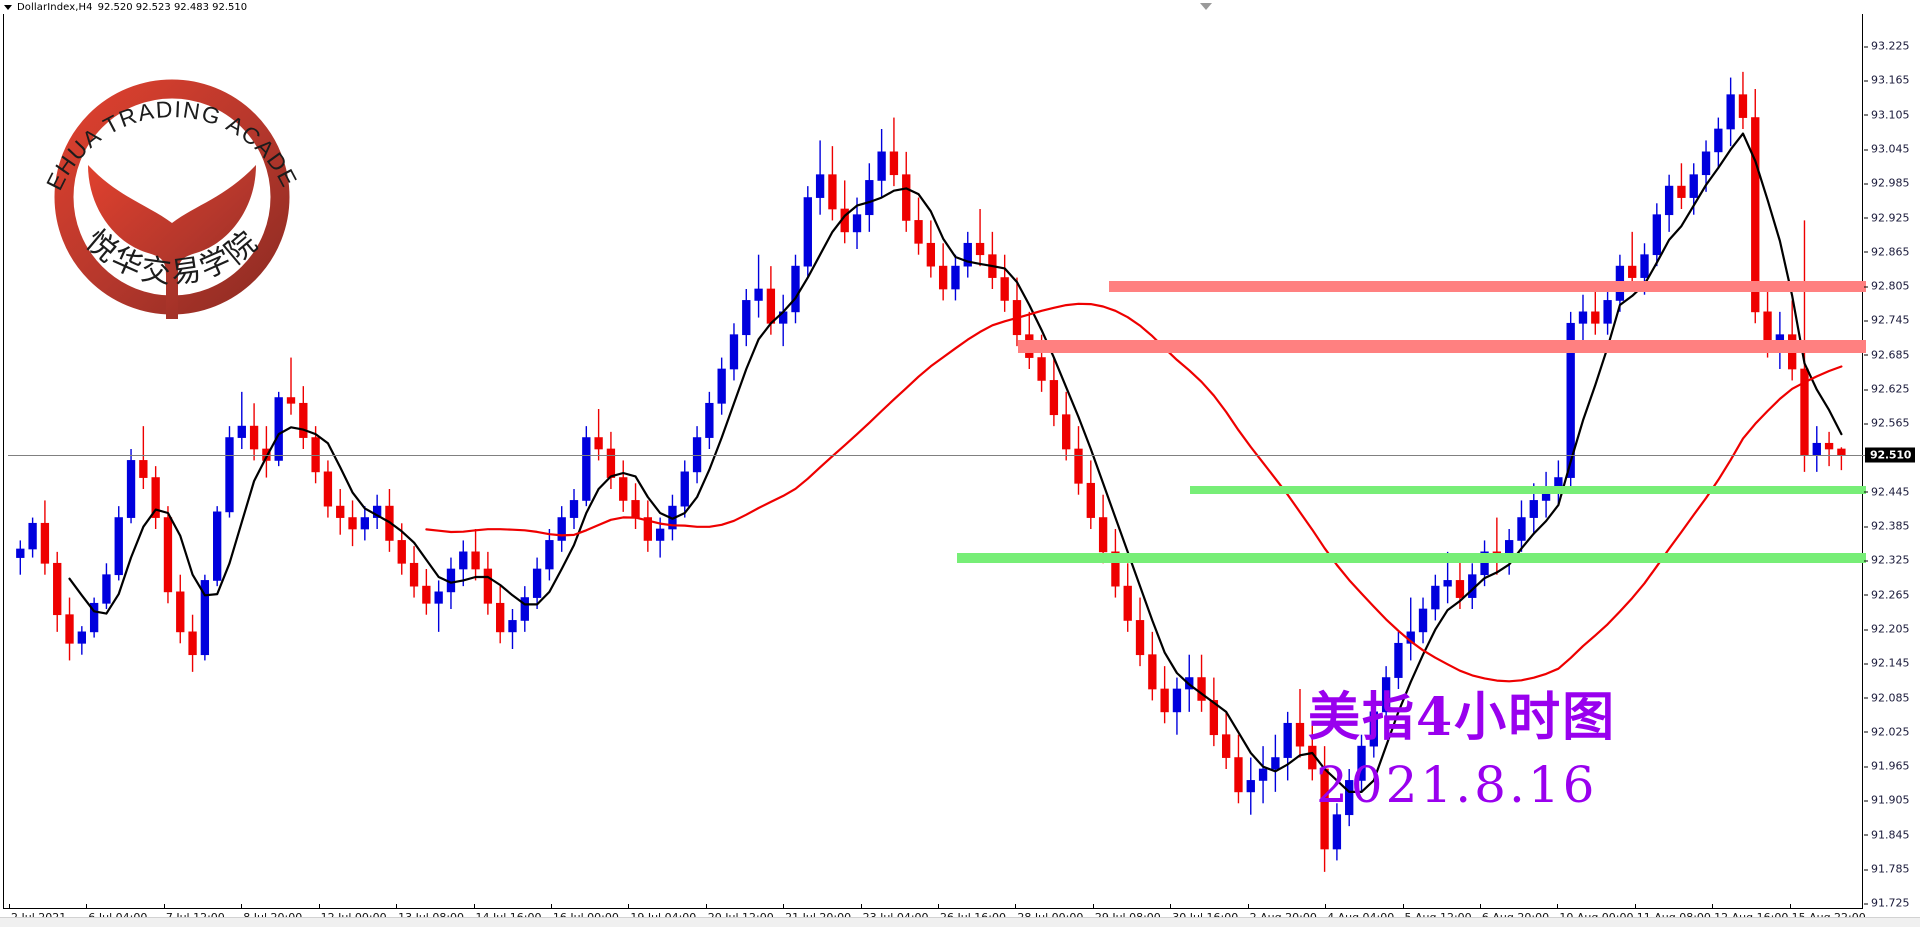 This screenshot has height=927, width=1920. I want to click on zone-support-upper, so click(1528, 490).